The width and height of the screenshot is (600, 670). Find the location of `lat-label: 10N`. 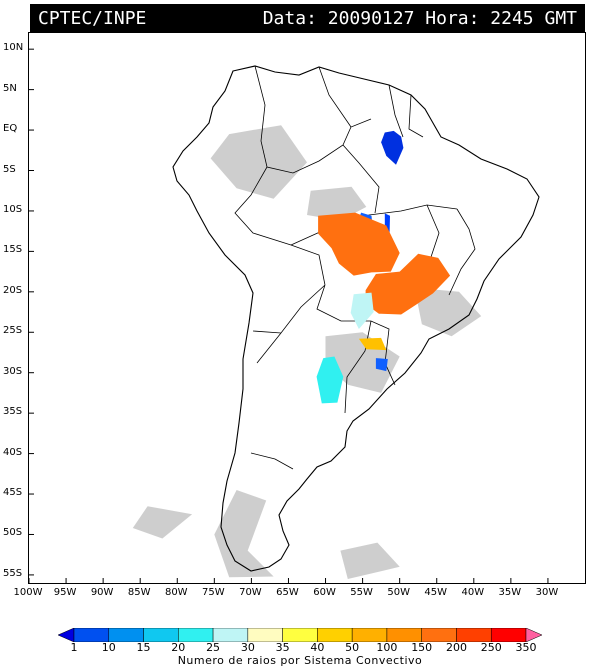

lat-label: 10N is located at coordinates (13, 48).